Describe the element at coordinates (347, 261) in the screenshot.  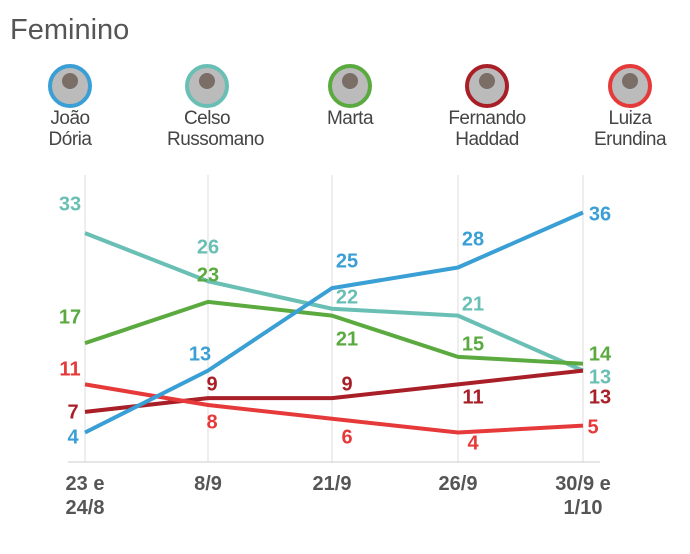
I see `data-label: 25` at that location.